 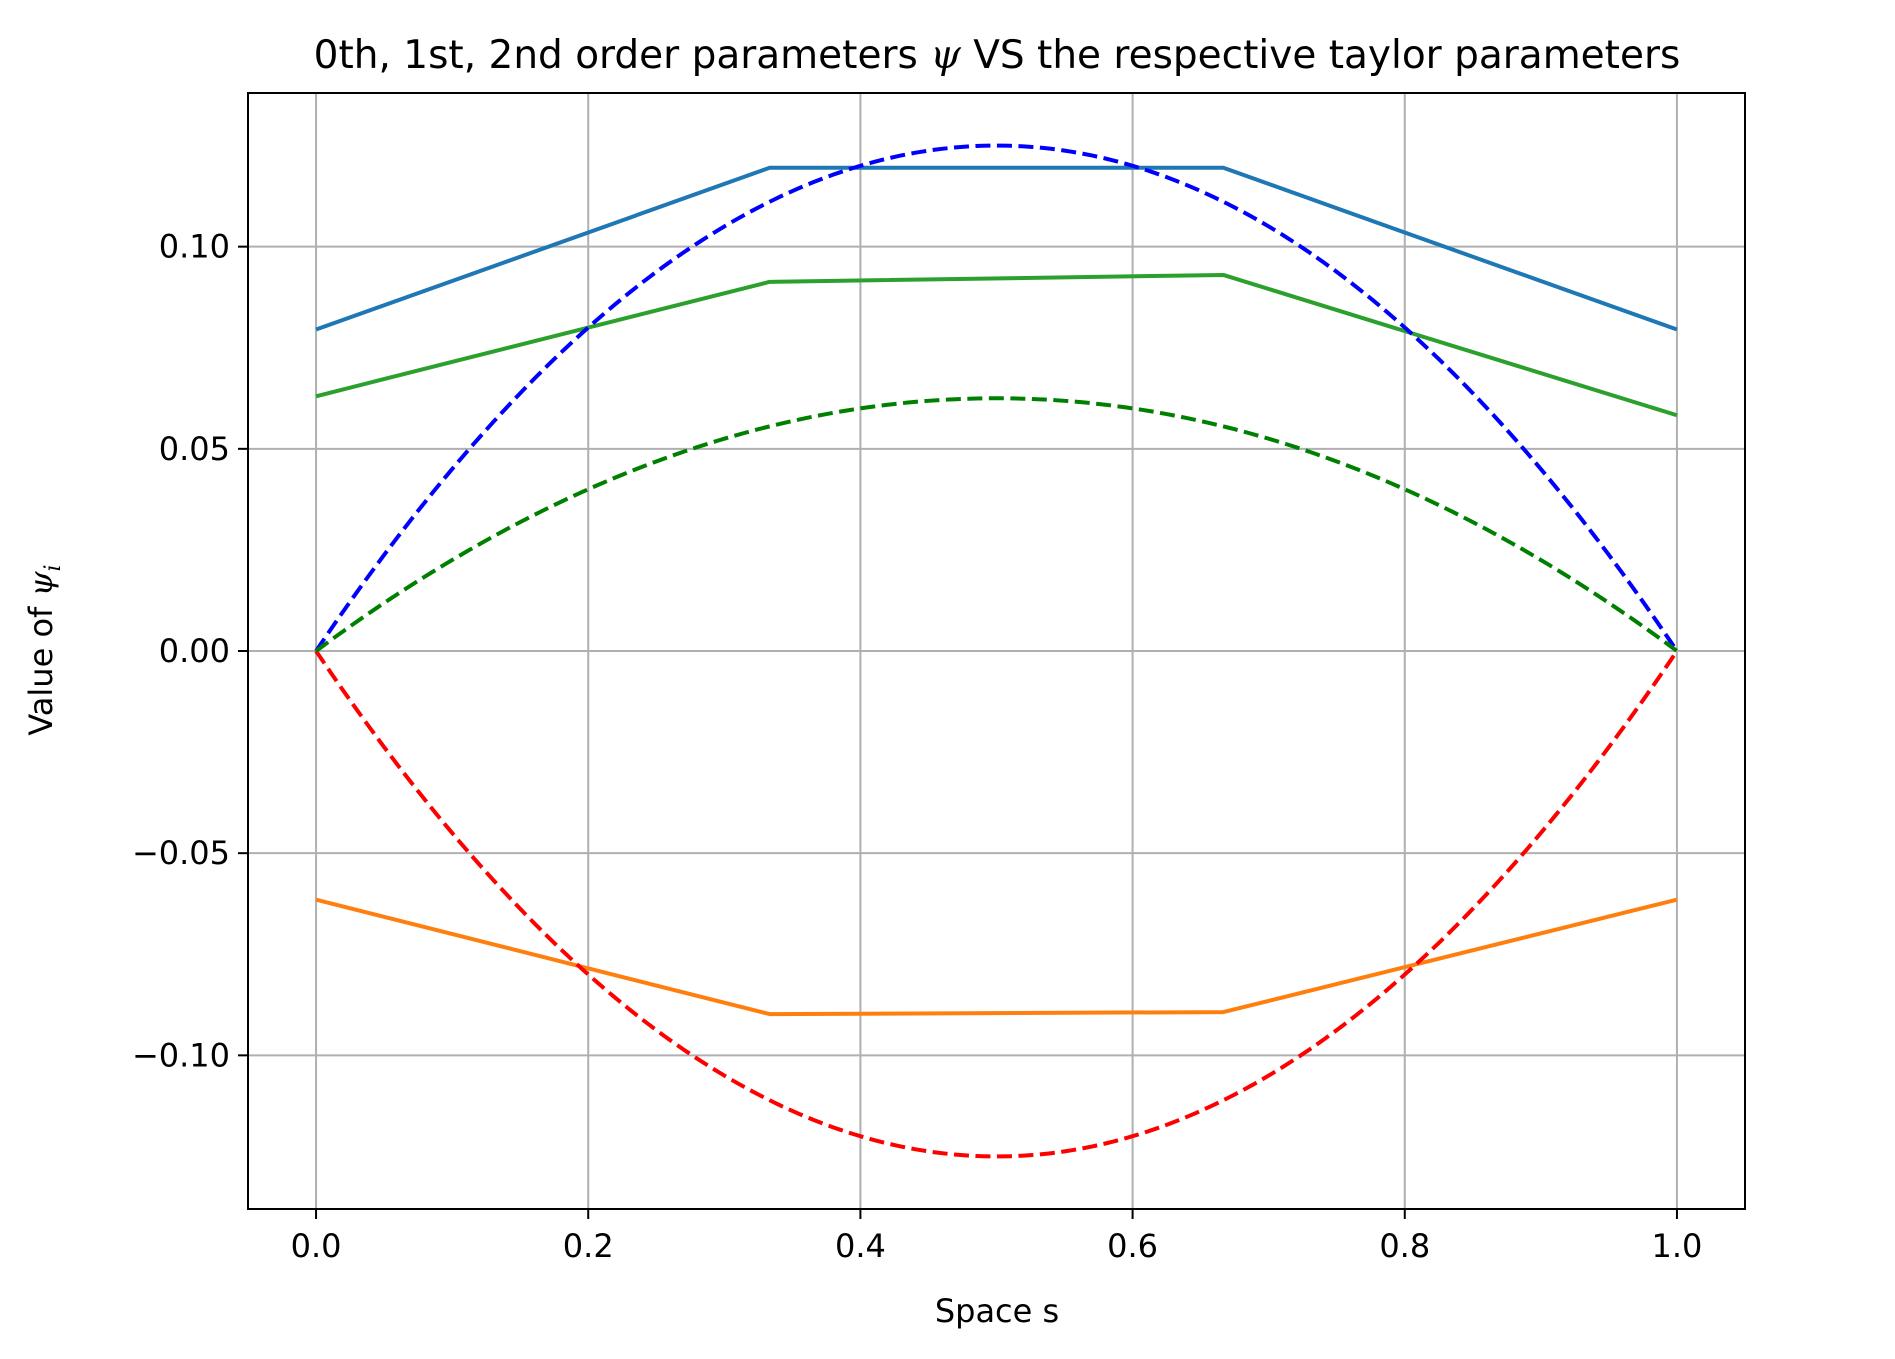 What do you see at coordinates (997, 1311) in the screenshot?
I see `x-axis-label: Space s` at bounding box center [997, 1311].